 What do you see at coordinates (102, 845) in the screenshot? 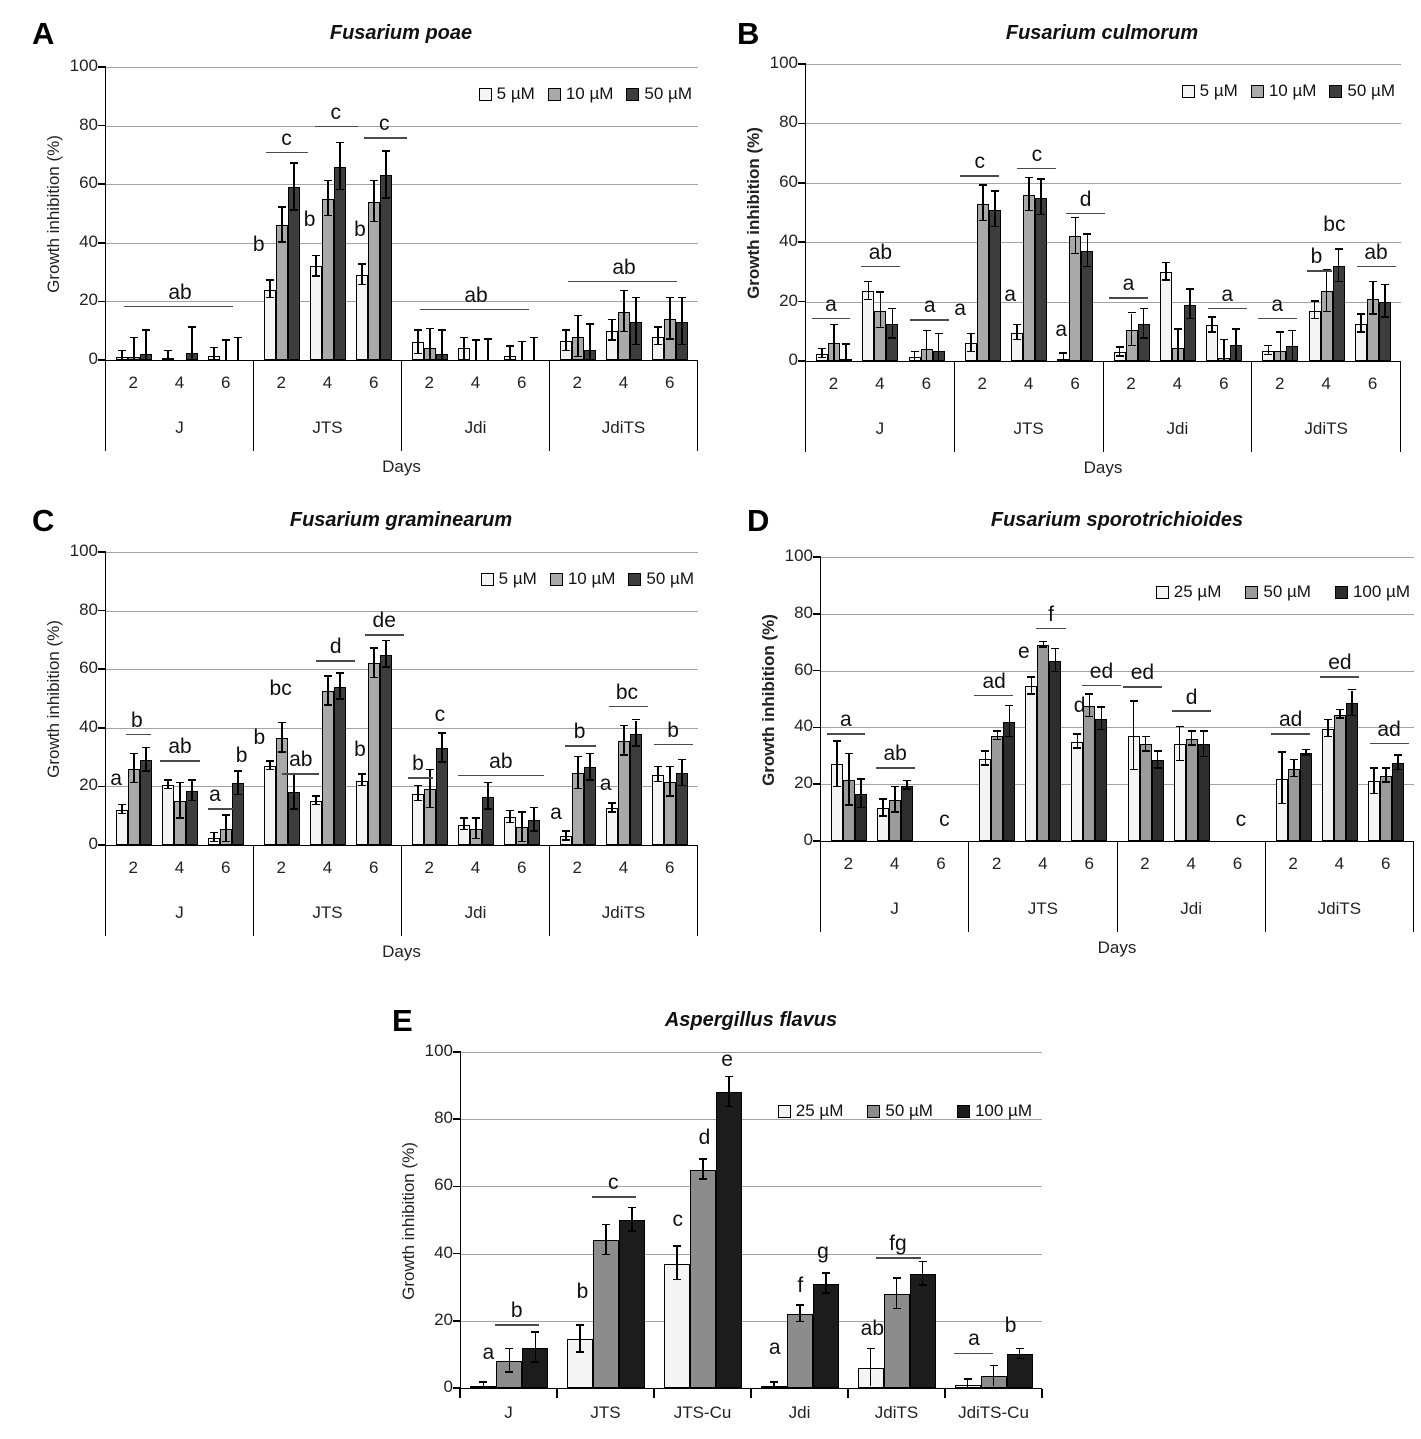
I see `y-tick-mark` at bounding box center [102, 845].